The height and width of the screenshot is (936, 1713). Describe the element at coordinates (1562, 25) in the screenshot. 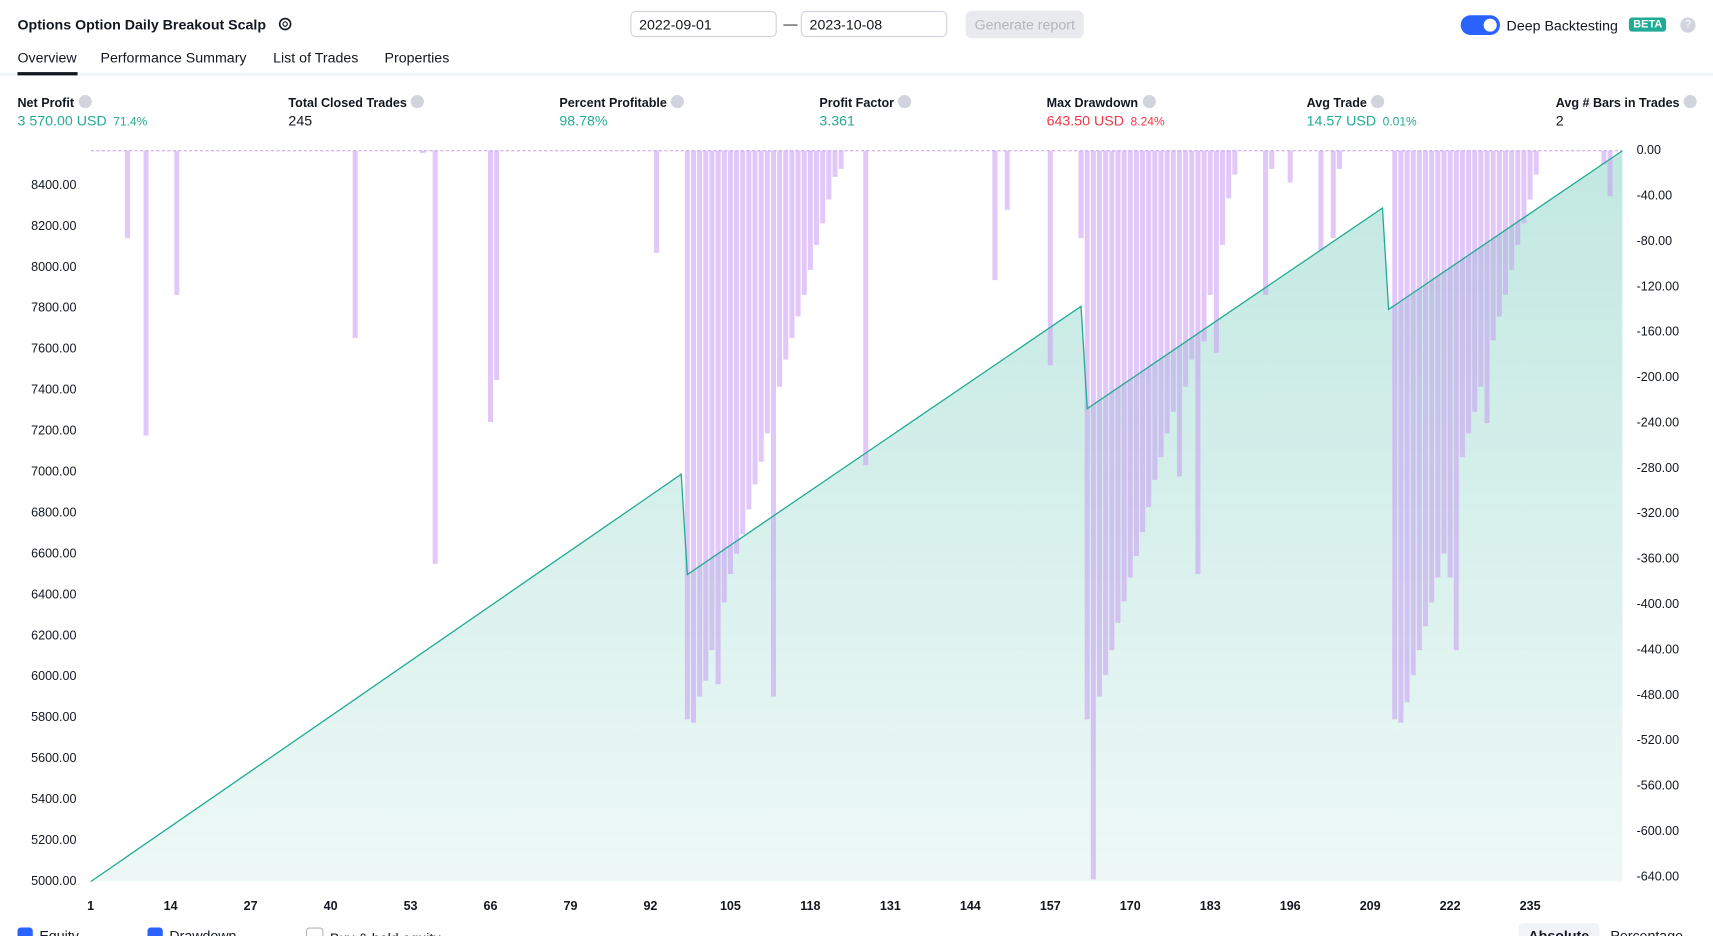

I see `deep-label: Deep Backtesting` at that location.